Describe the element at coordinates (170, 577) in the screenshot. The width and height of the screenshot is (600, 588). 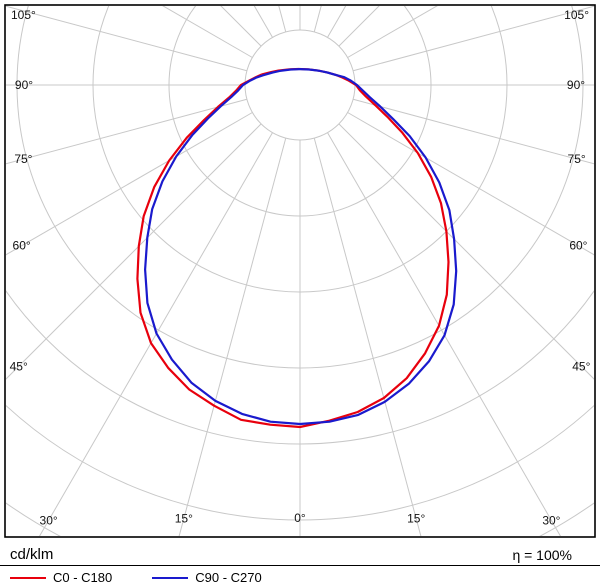
I see `legend-line-blue` at that location.